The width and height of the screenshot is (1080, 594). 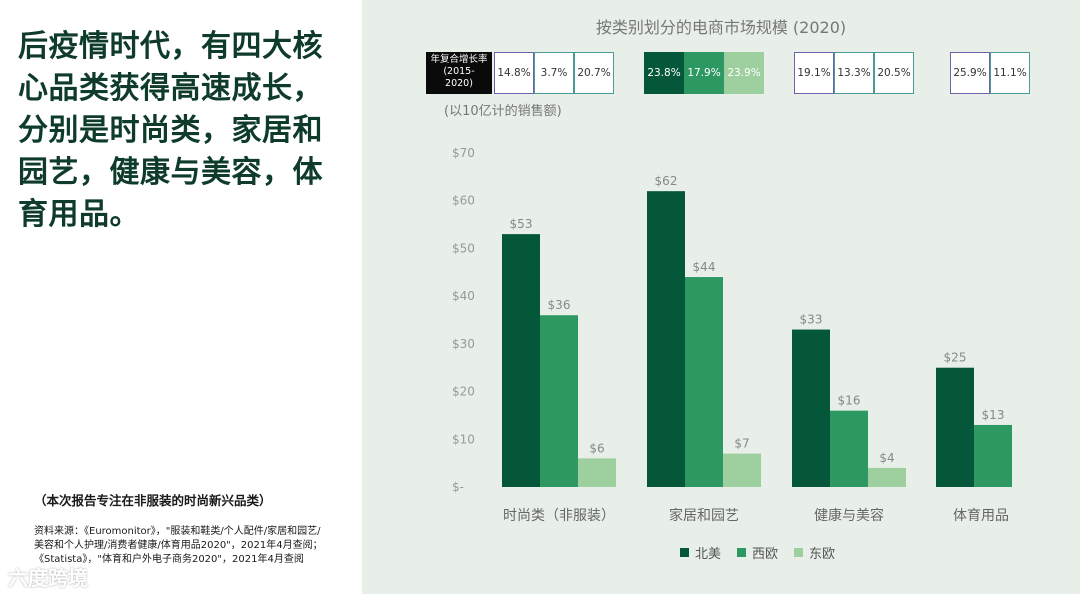 What do you see at coordinates (594, 73) in the screenshot?
I see `cagr-value: 20.7%` at bounding box center [594, 73].